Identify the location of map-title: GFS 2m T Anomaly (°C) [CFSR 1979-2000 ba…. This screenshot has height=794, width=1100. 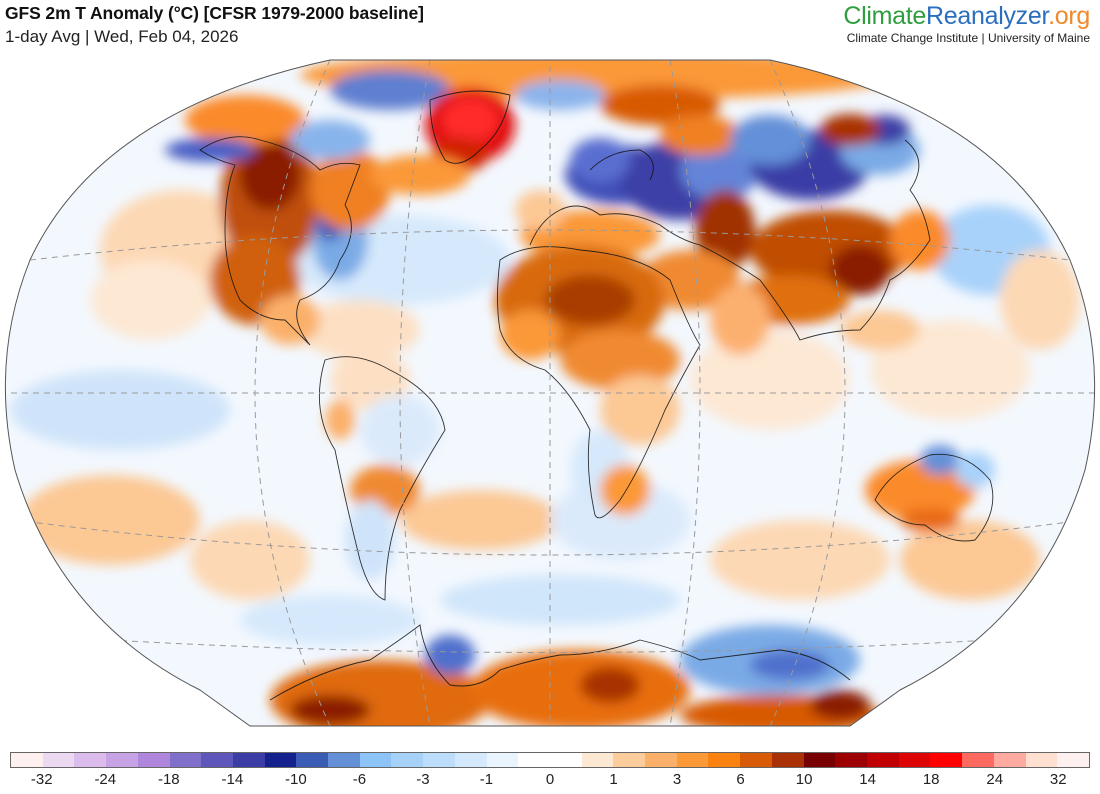
(214, 13).